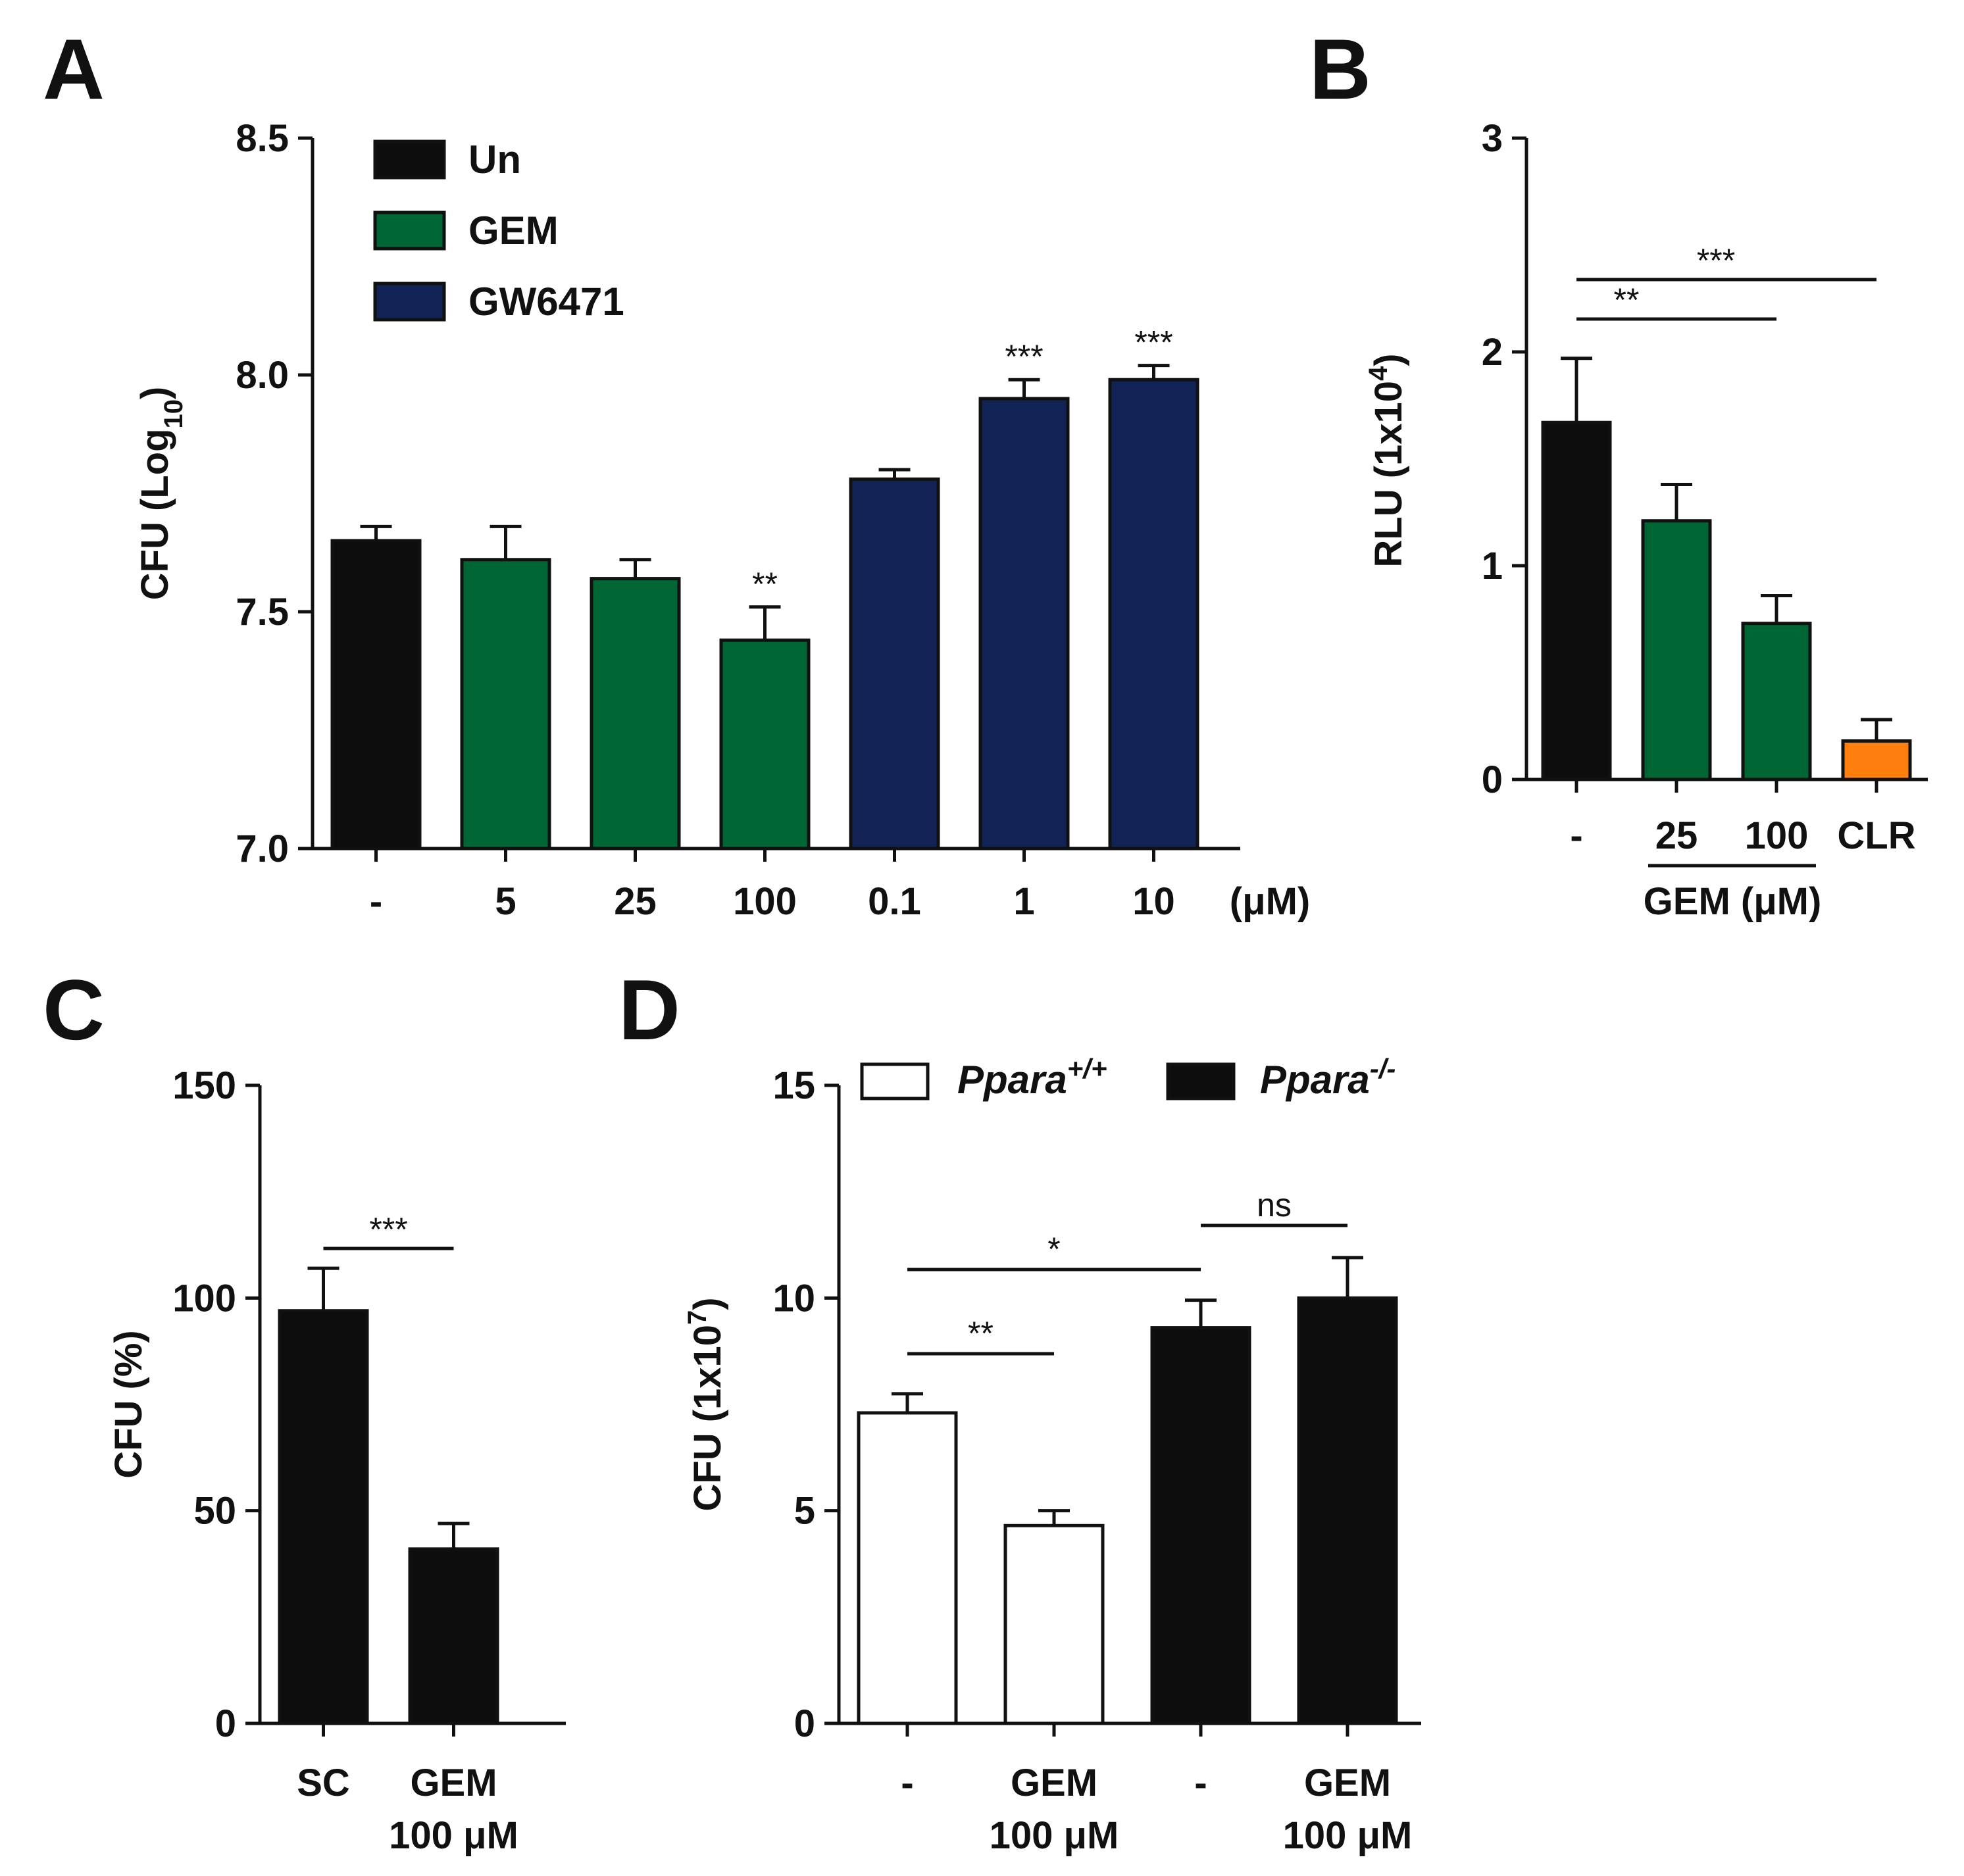 The height and width of the screenshot is (1876, 1964). Describe the element at coordinates (323, 1783) in the screenshot. I see `x-tick-label: SC` at that location.